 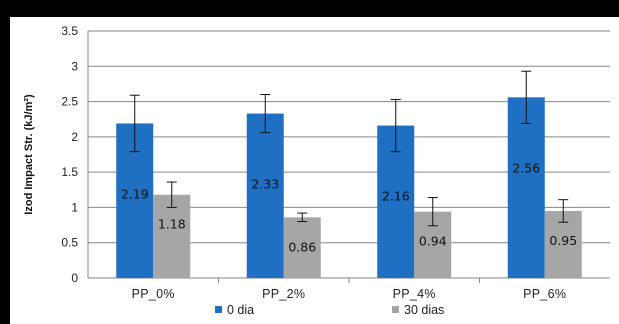 I want to click on y-tick-label: 3, so click(x=74, y=66).